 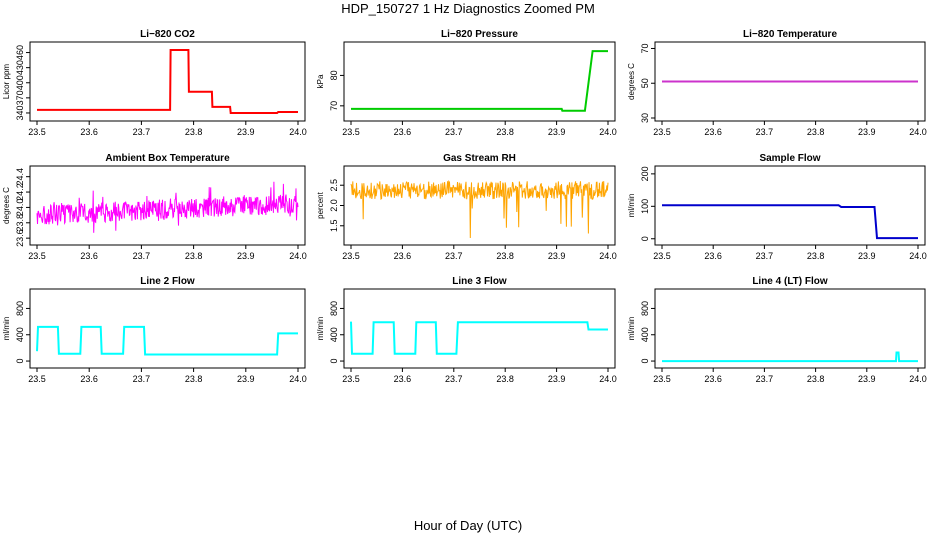 I want to click on y-tick-label: 23.8, so click(x=20, y=223).